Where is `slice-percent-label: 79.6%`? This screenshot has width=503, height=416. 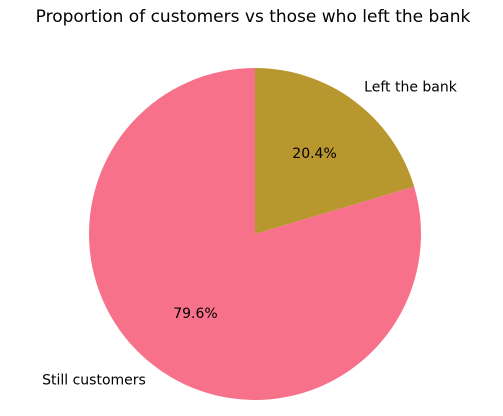
slice-percent-label: 79.6% is located at coordinates (195, 314).